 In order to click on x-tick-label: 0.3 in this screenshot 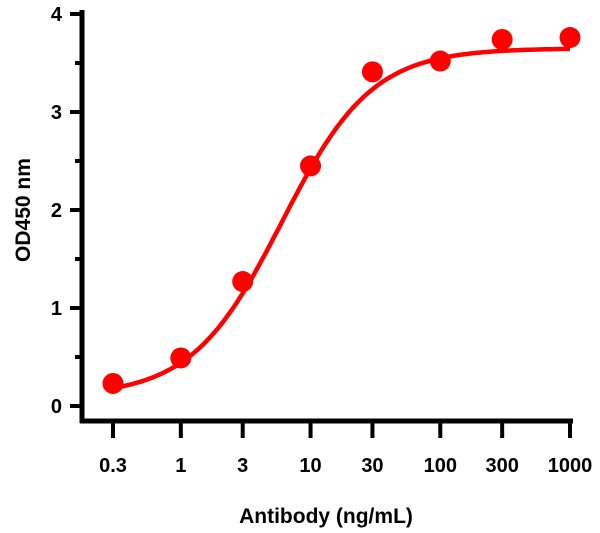, I will do `click(113, 466)`.